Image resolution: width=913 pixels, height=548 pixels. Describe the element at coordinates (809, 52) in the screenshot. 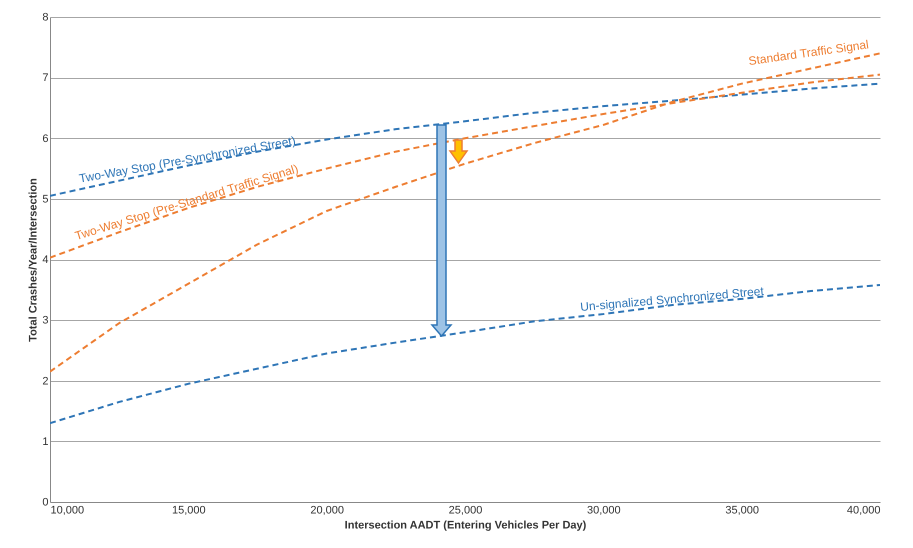

I see `text: Standard Traffic Signal` at that location.